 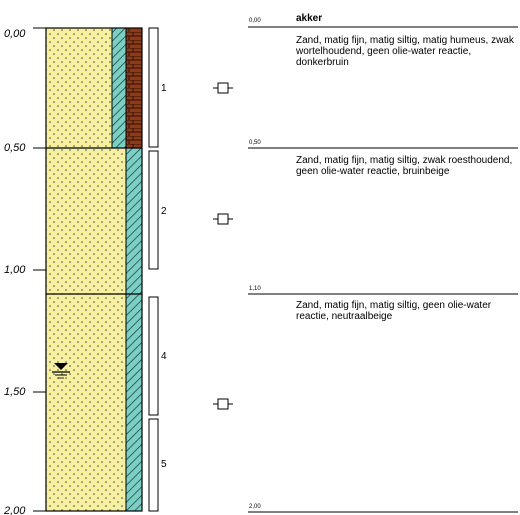 What do you see at coordinates (15, 270) in the screenshot?
I see `depth-tick-label: 1,00` at bounding box center [15, 270].